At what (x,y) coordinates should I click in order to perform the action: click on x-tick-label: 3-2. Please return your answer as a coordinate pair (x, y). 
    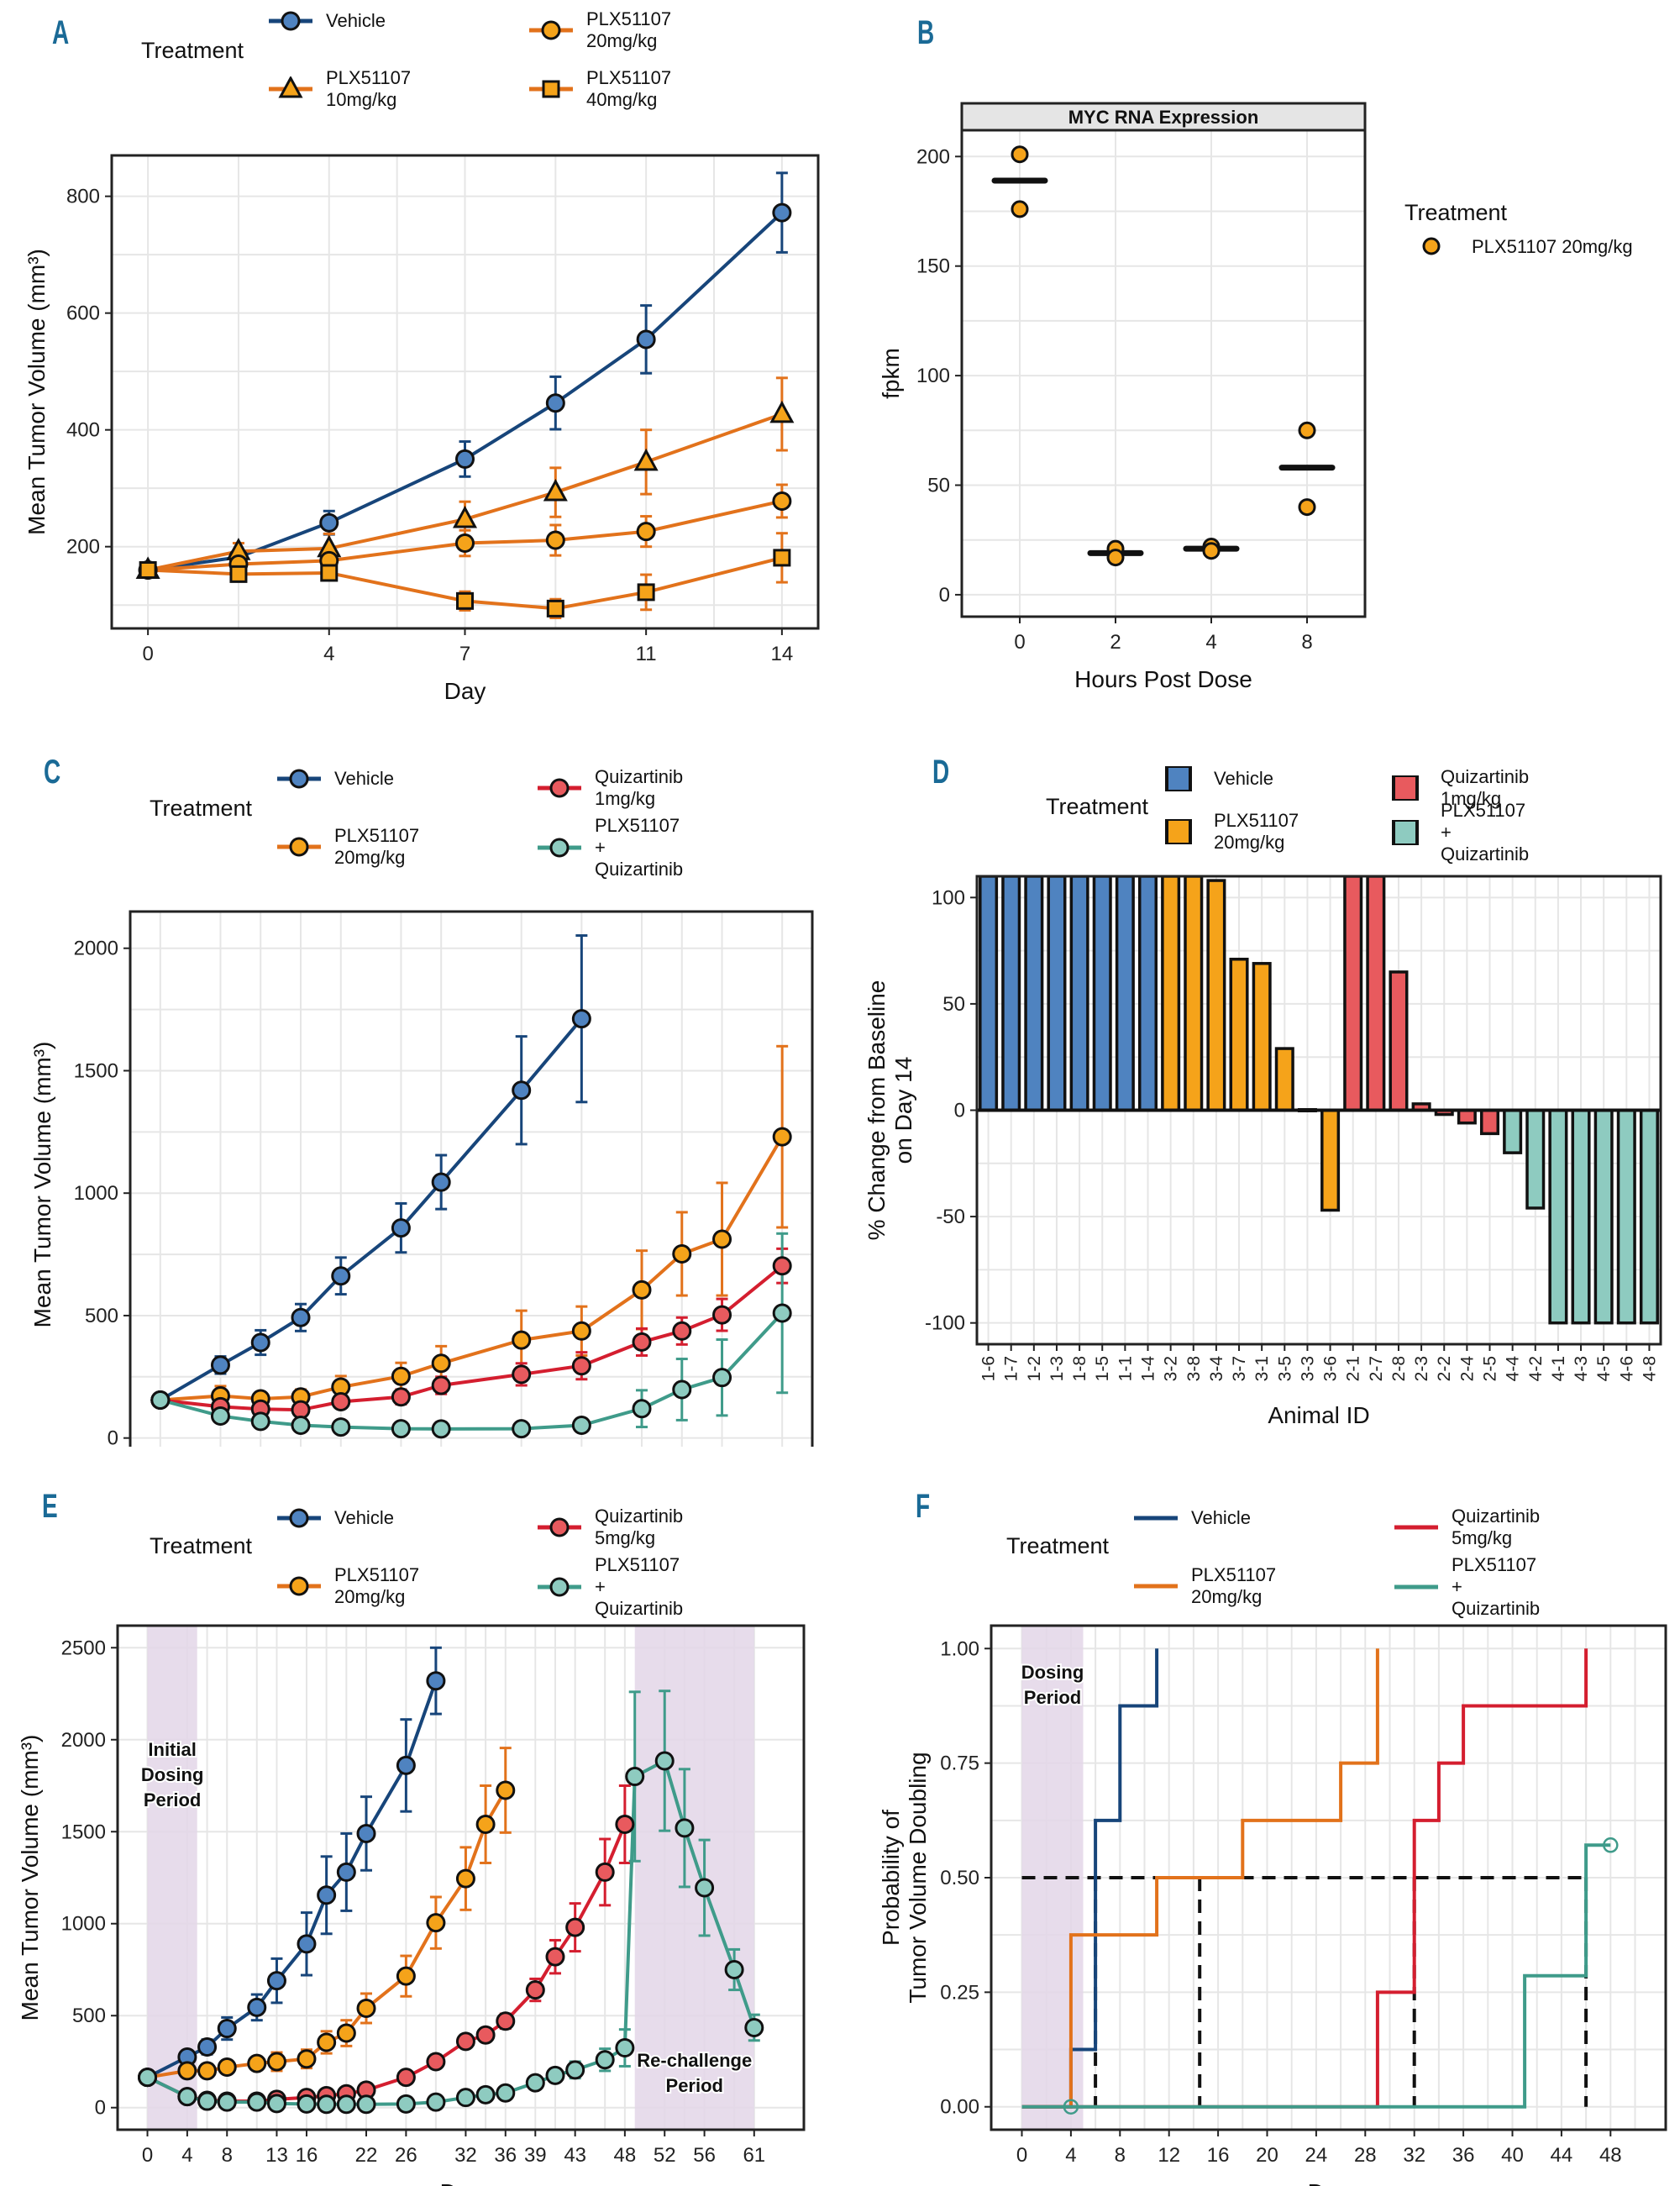
    Looking at the image, I should click on (1171, 1368).